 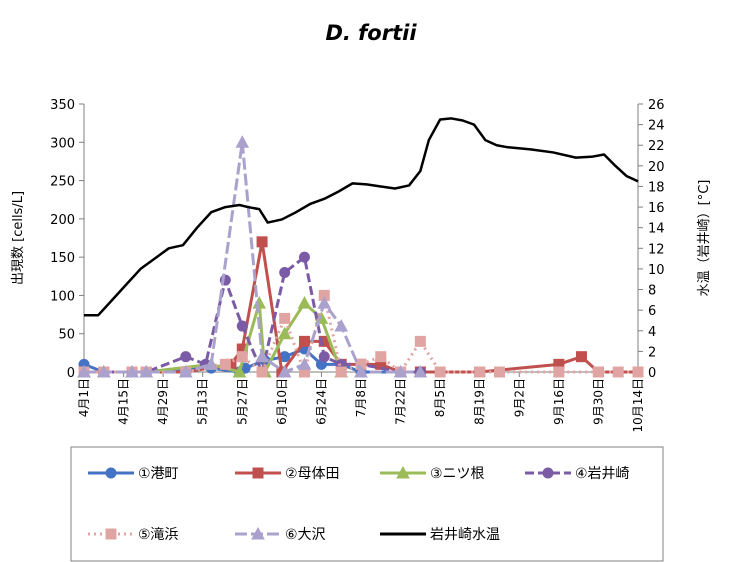 I want to click on y2-tick-label: 16, so click(x=656, y=208).